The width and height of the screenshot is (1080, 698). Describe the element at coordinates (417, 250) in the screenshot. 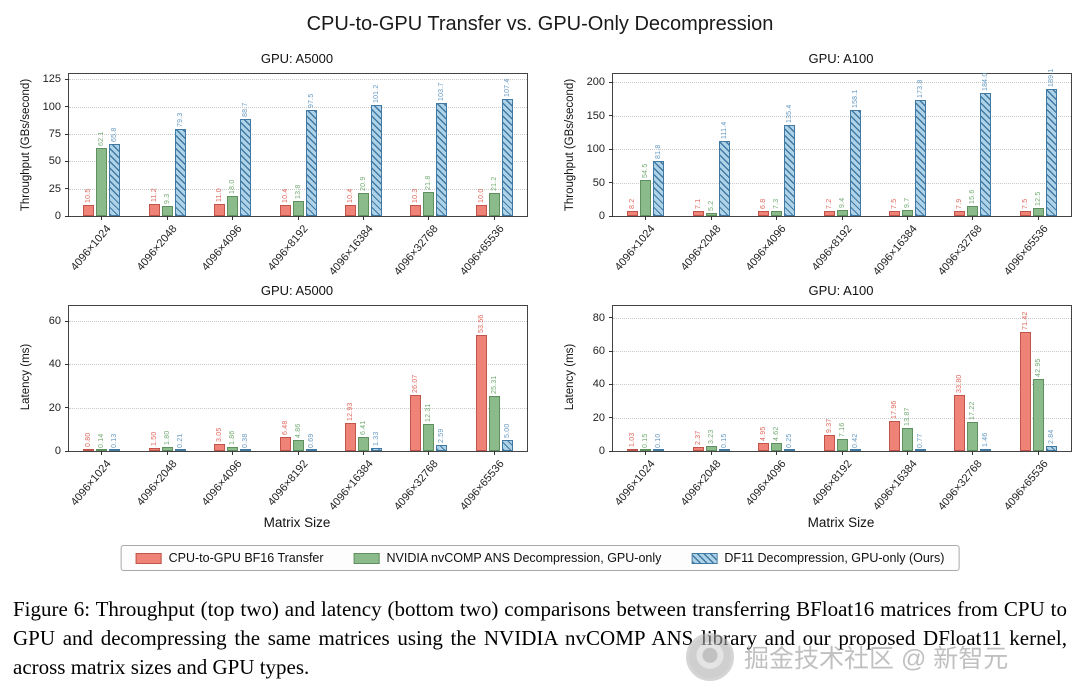

I see `x-tick-label: 4096×32768` at that location.